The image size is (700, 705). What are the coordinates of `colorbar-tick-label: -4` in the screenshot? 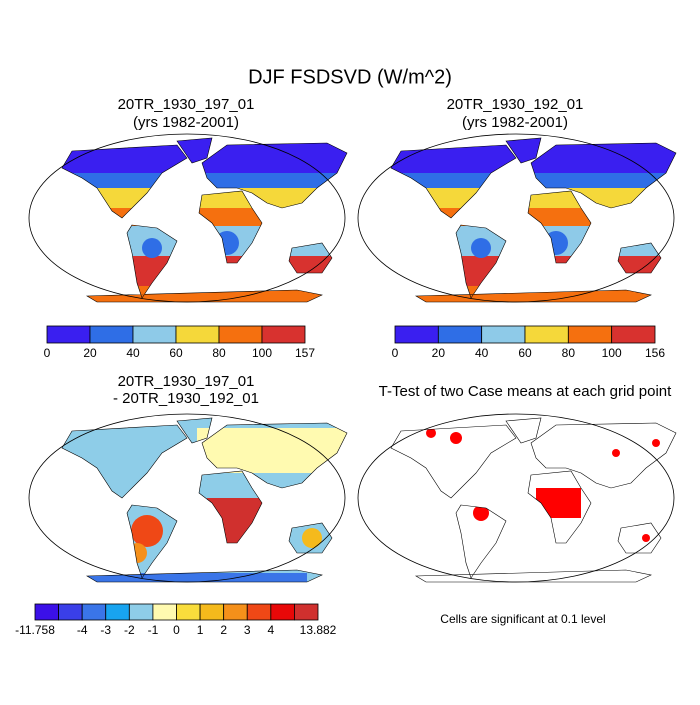 It's located at (82, 630).